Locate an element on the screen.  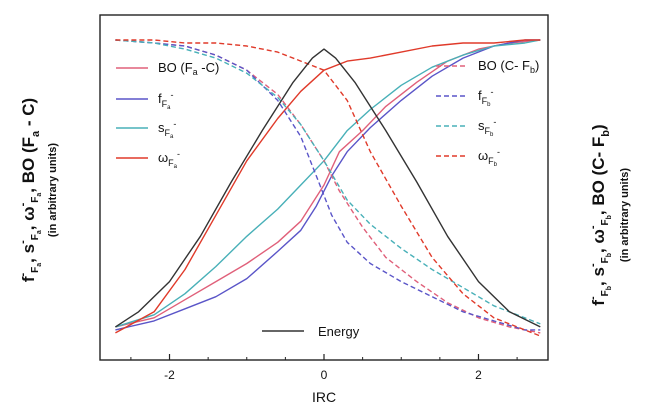
legend-item-s-fb: sFb- is located at coordinates (466, 127).